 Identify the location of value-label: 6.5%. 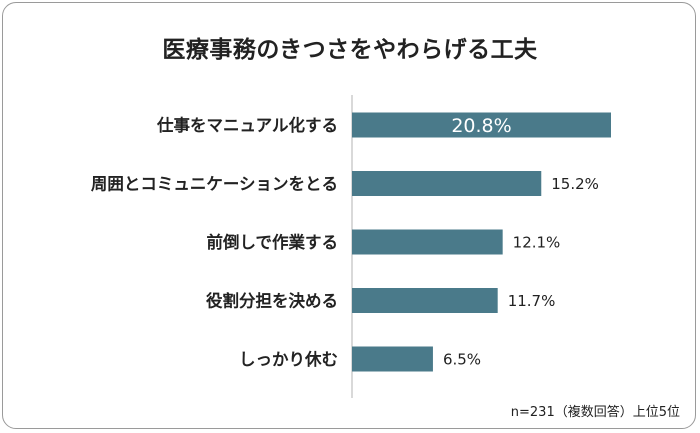
(462, 360).